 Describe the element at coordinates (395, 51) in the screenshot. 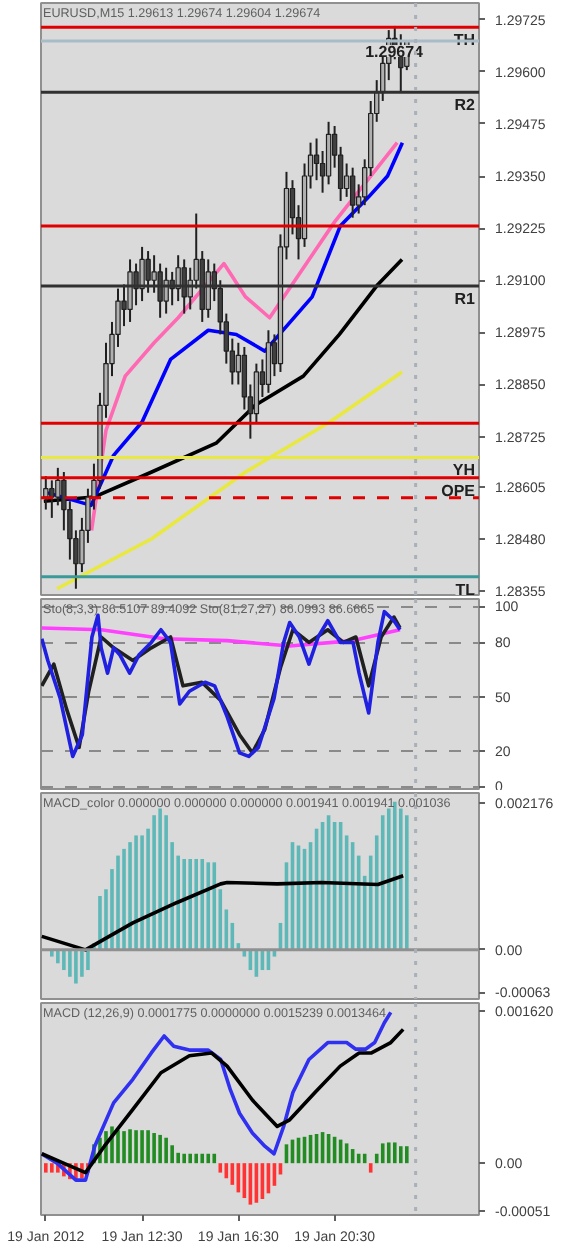

I see `ref-line-label: 1.29674` at that location.